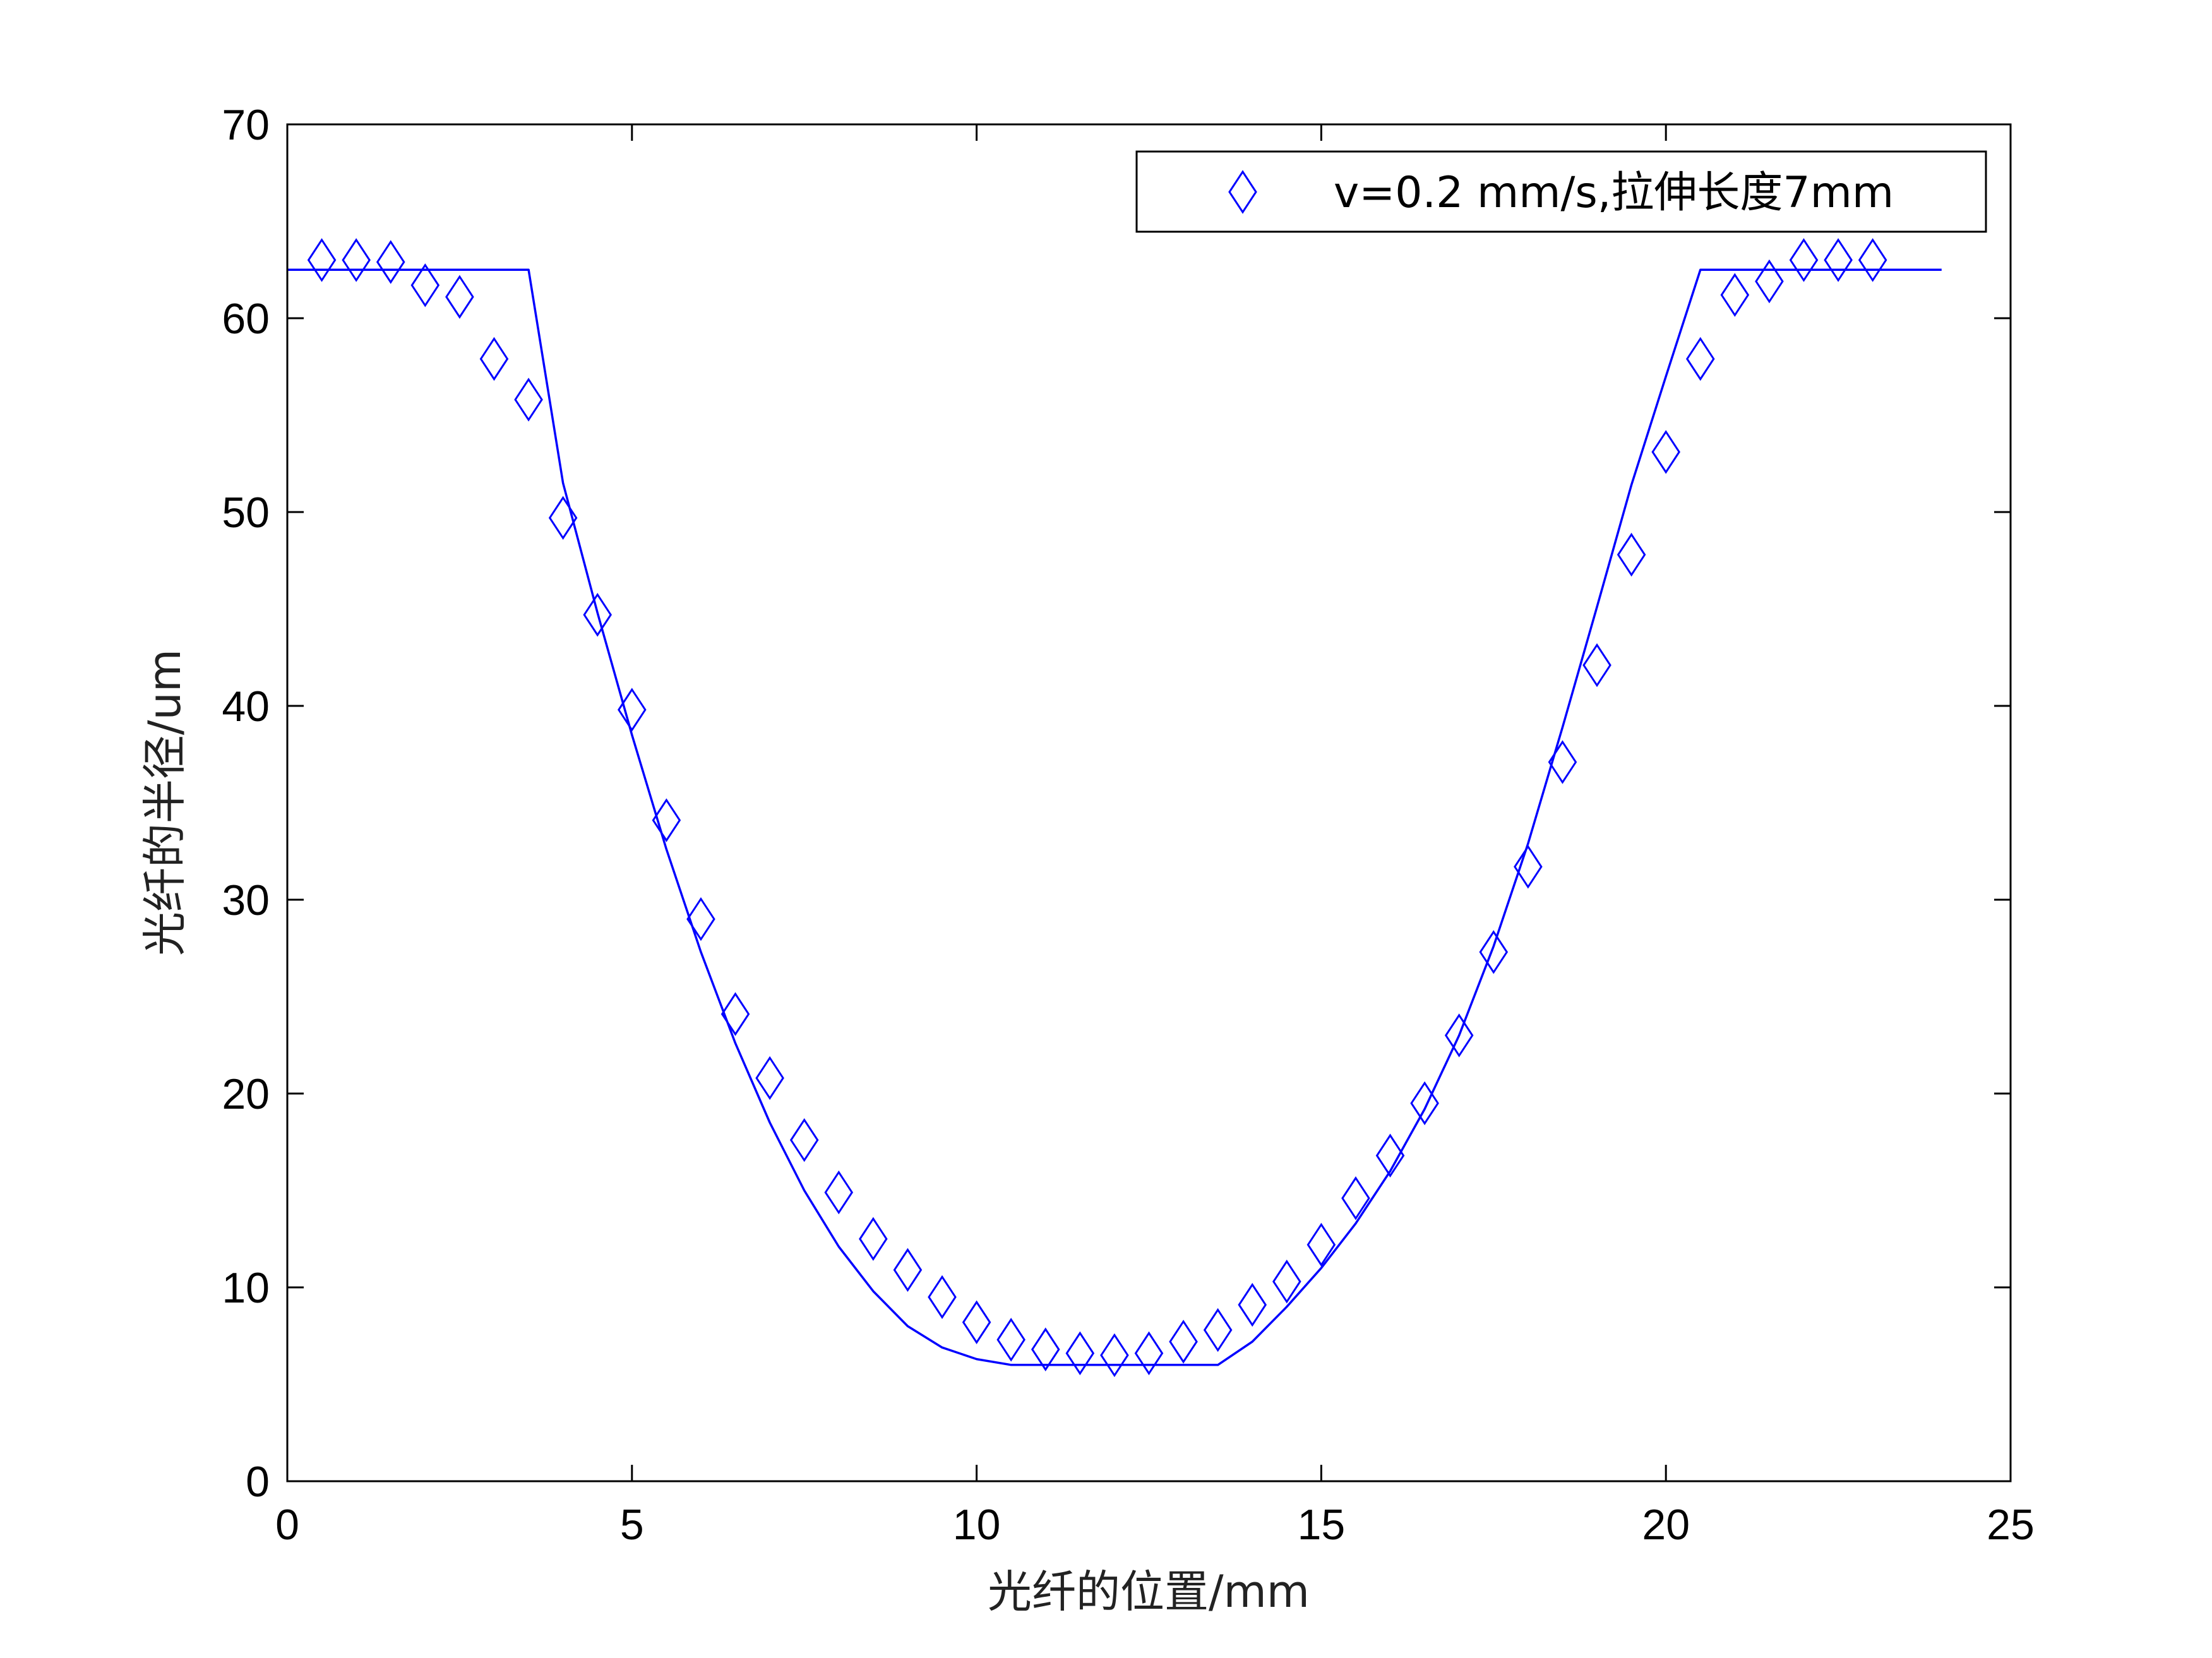 The height and width of the screenshot is (1658, 2212). What do you see at coordinates (1149, 1592) in the screenshot?
I see `x-axis-label: 光纤的位置/mm` at bounding box center [1149, 1592].